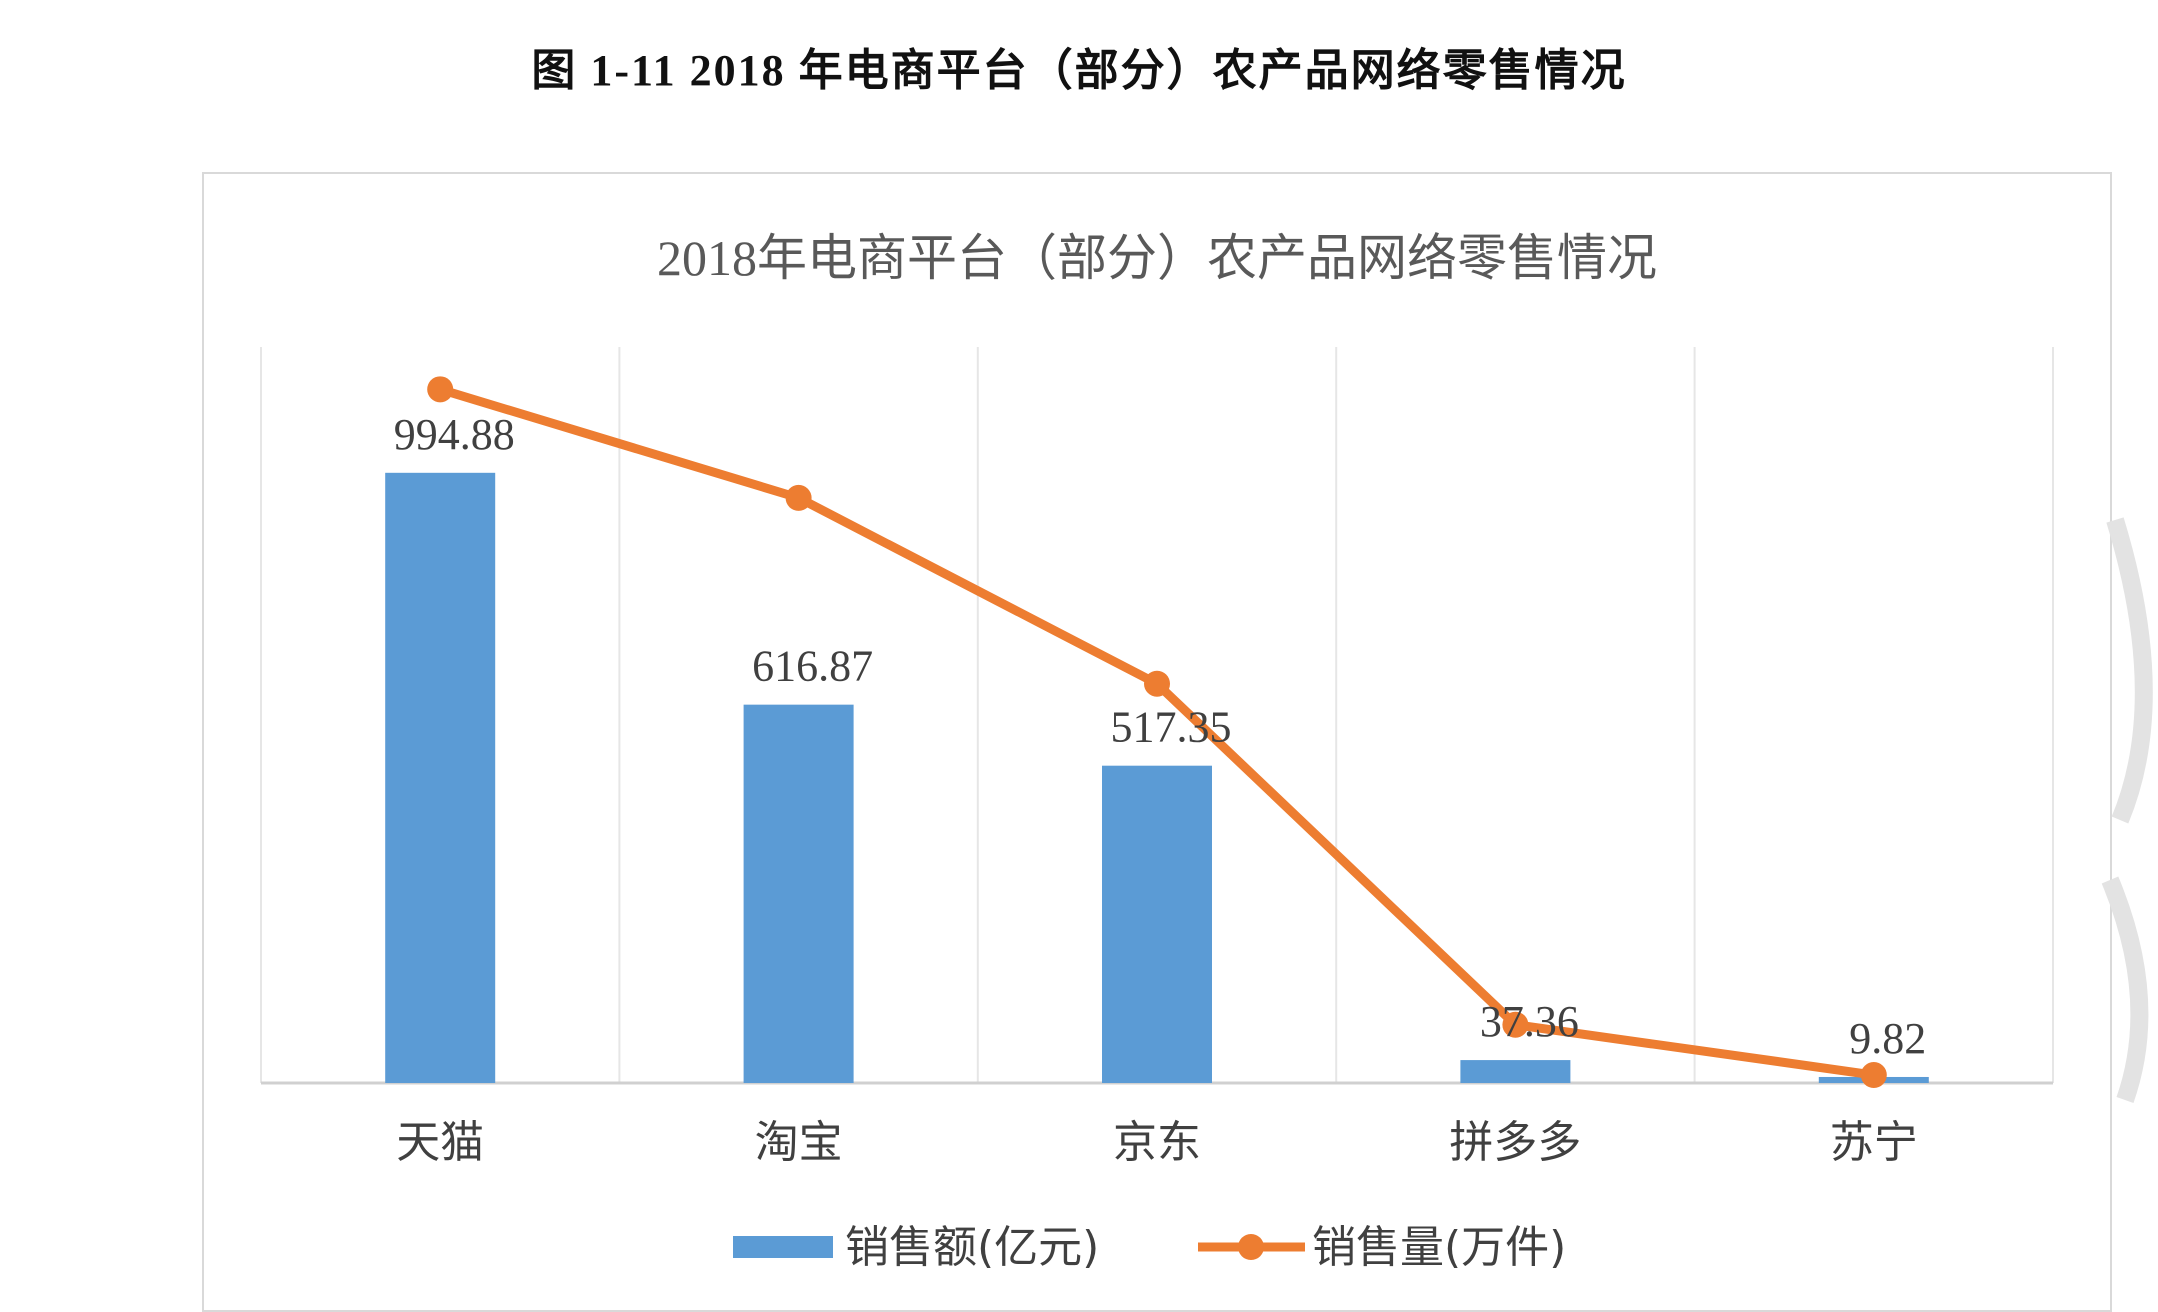 This screenshot has width=2158, height=1312. Describe the element at coordinates (1515, 1142) in the screenshot. I see `category-label-3: 拼多多` at that location.